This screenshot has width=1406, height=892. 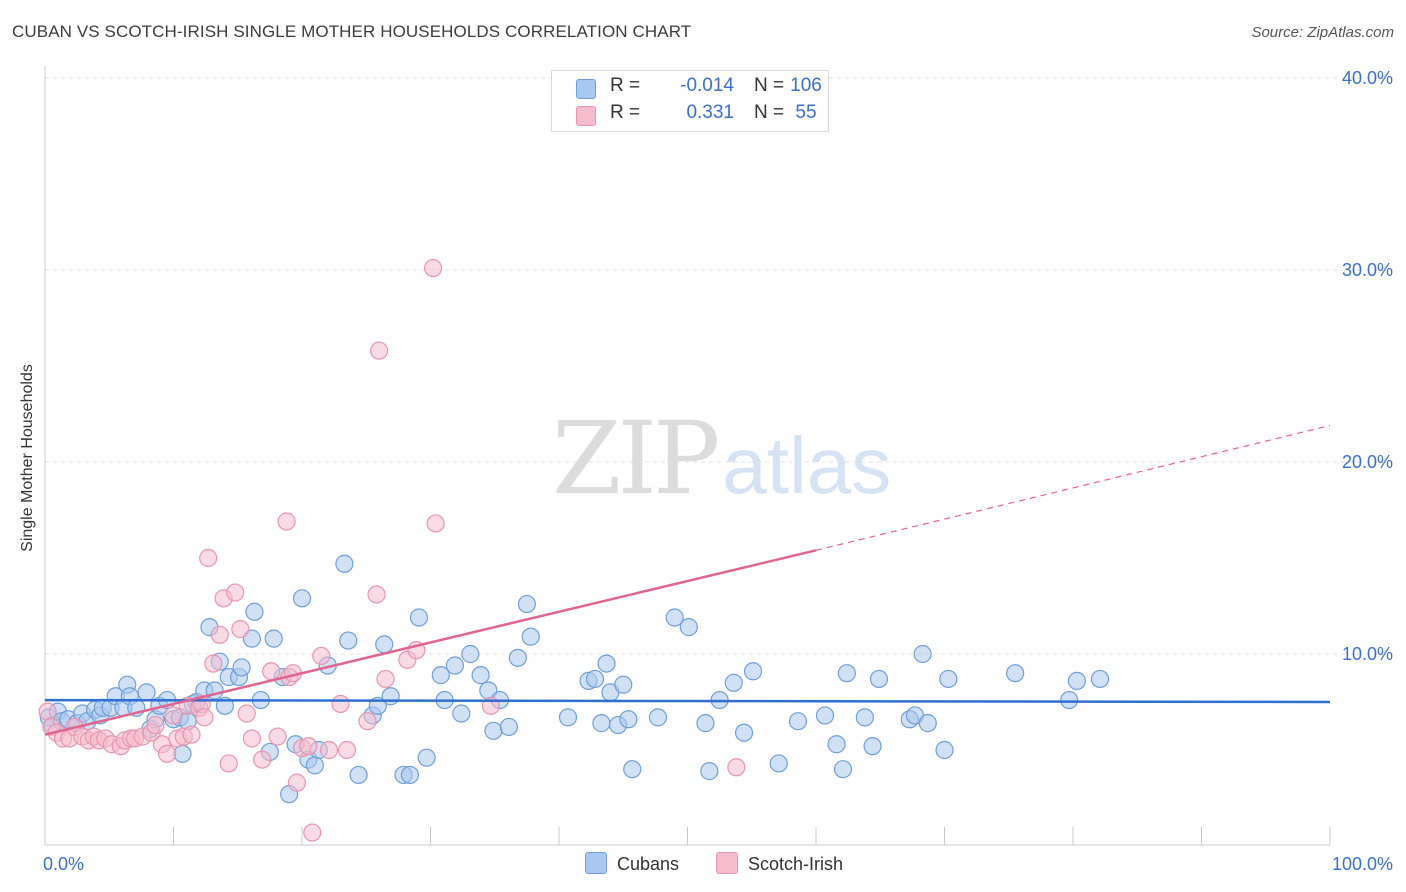 What do you see at coordinates (1367, 270) in the screenshot?
I see `y-tick-label: 30.0%` at bounding box center [1367, 270].